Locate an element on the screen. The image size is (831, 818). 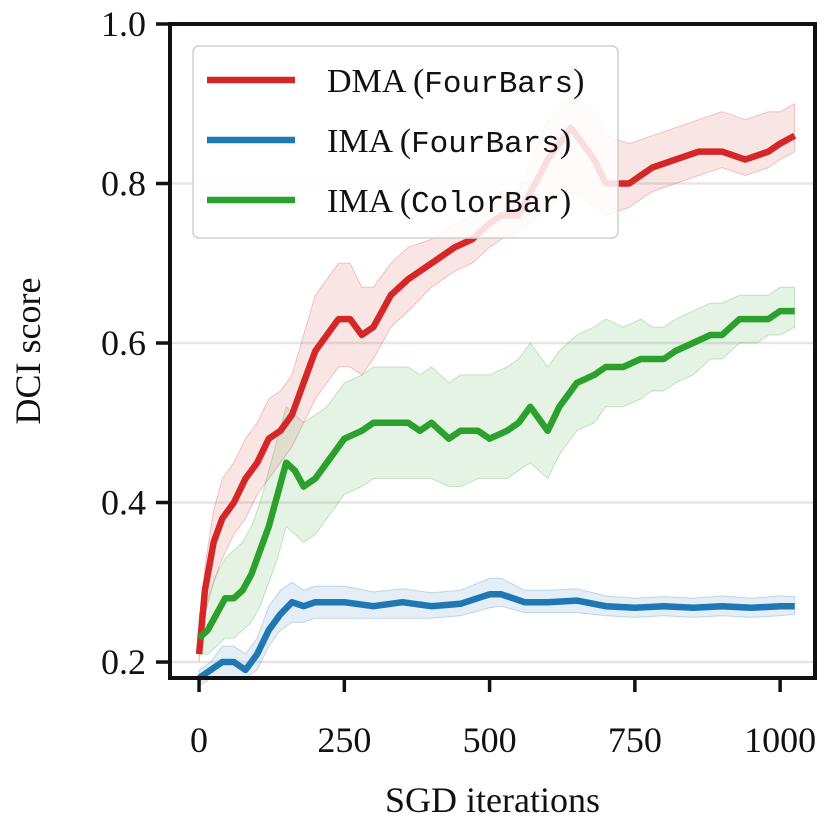
legend-dataset: ColorBar is located at coordinates (485, 204).